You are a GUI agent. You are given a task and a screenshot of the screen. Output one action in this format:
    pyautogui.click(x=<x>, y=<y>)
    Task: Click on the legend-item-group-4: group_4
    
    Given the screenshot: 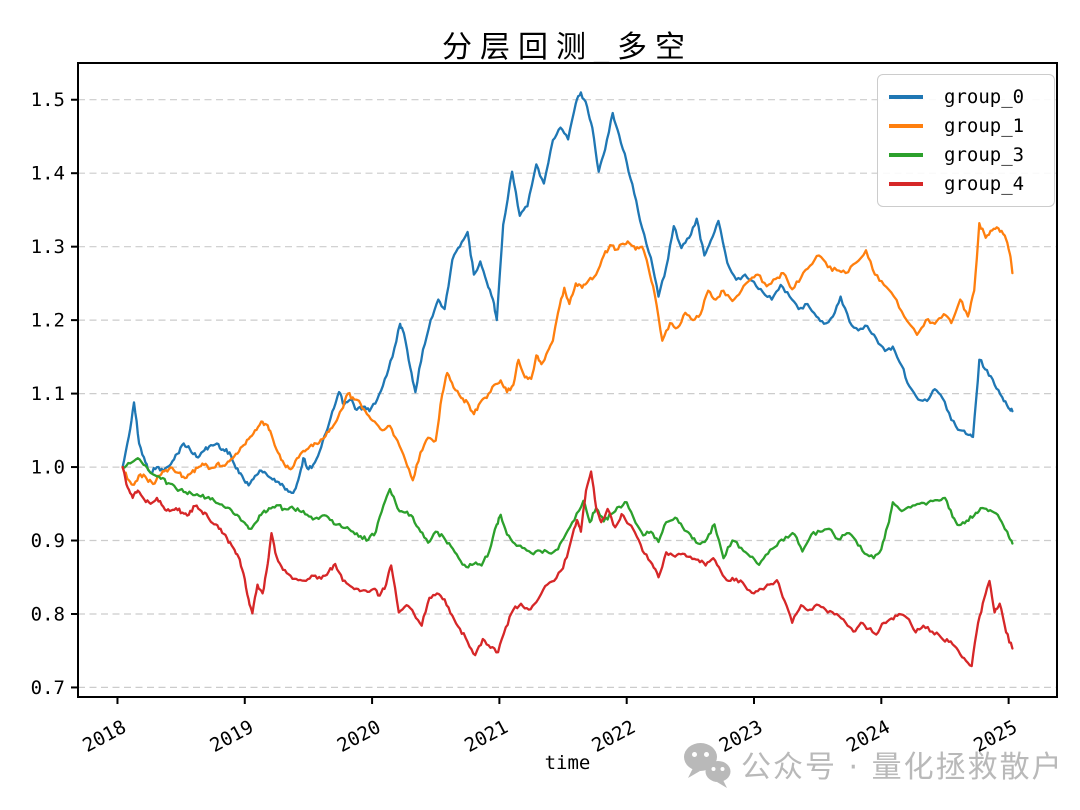 What is the action you would take?
    pyautogui.click(x=971, y=184)
    